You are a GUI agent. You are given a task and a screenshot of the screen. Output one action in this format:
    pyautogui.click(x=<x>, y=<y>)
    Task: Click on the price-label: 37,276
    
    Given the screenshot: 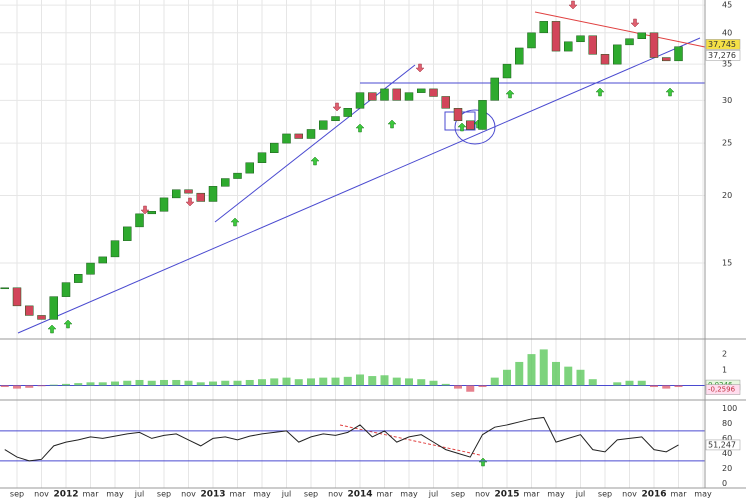 What is the action you would take?
    pyautogui.click(x=722, y=55)
    